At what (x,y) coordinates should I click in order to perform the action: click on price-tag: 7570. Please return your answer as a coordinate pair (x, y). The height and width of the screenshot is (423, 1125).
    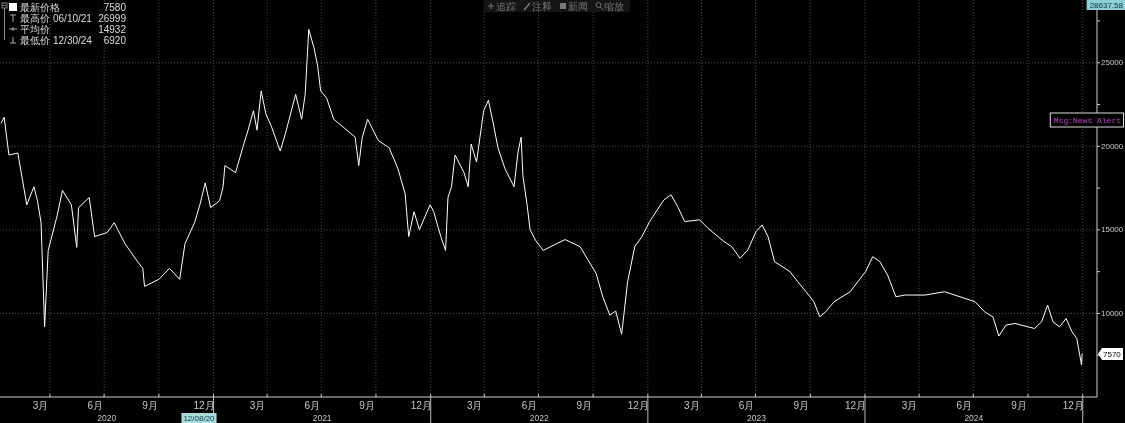
    Looking at the image, I should click on (1110, 354).